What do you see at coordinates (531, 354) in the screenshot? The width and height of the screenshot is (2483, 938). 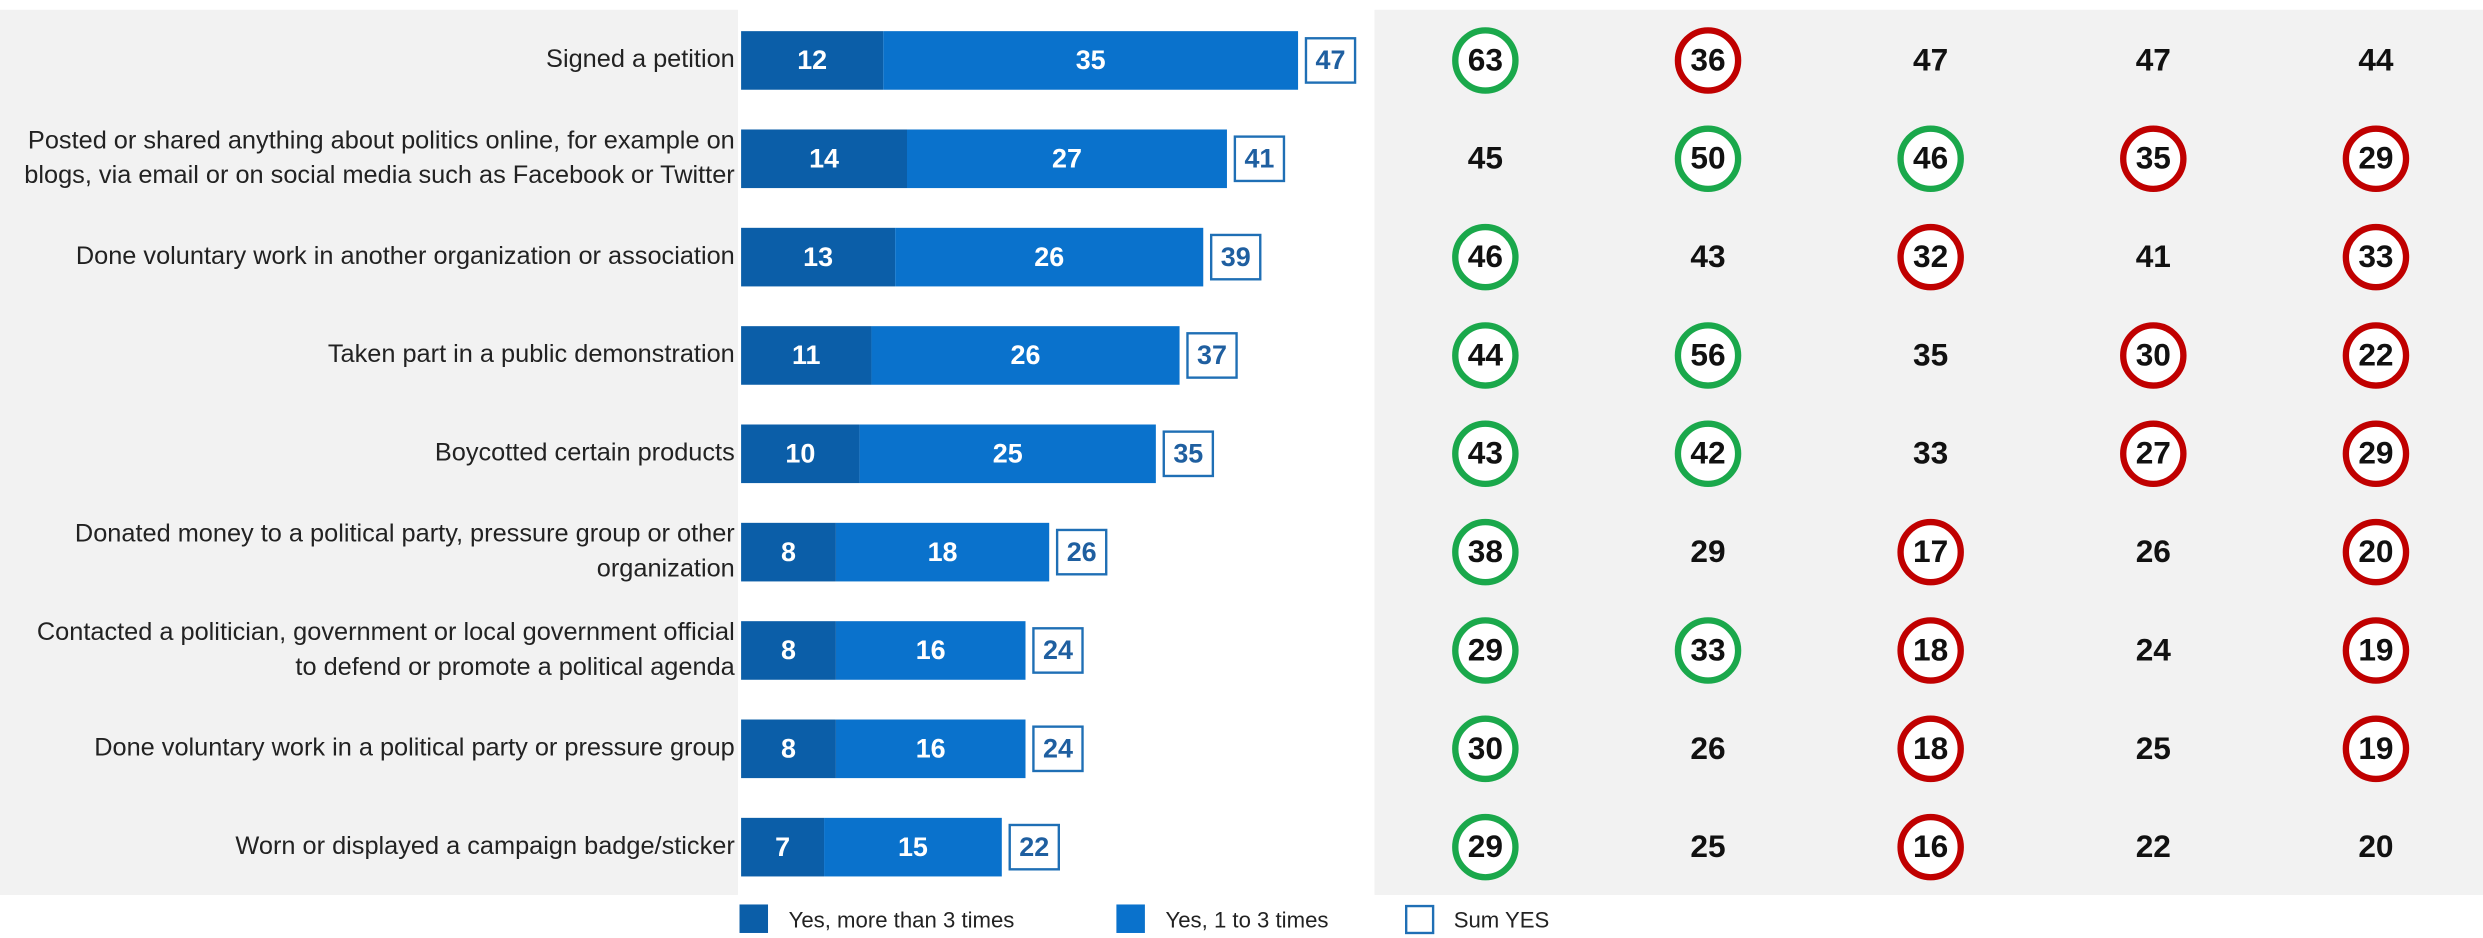 I see `category-label: Taken part in a public demonstration` at bounding box center [531, 354].